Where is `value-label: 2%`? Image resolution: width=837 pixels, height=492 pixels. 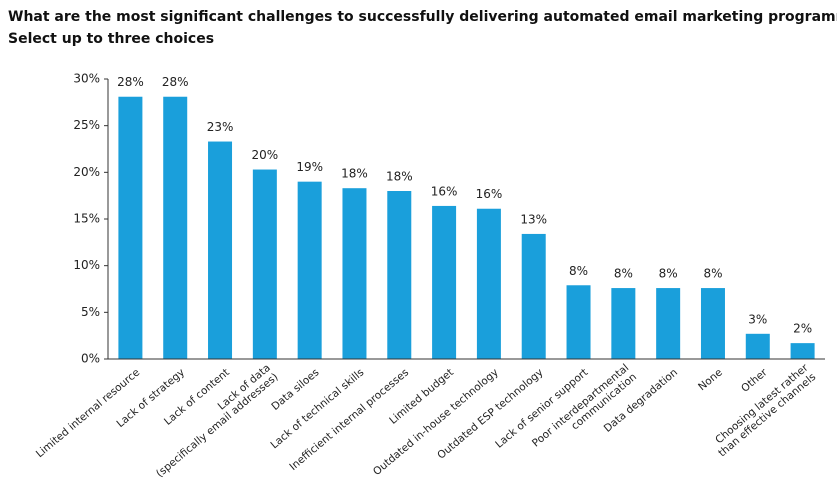 value-label: 2% is located at coordinates (802, 329).